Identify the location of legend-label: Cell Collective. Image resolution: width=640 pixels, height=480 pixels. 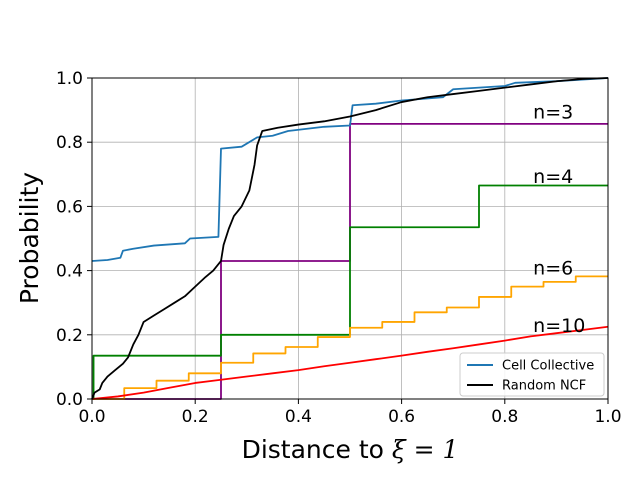
(548, 366).